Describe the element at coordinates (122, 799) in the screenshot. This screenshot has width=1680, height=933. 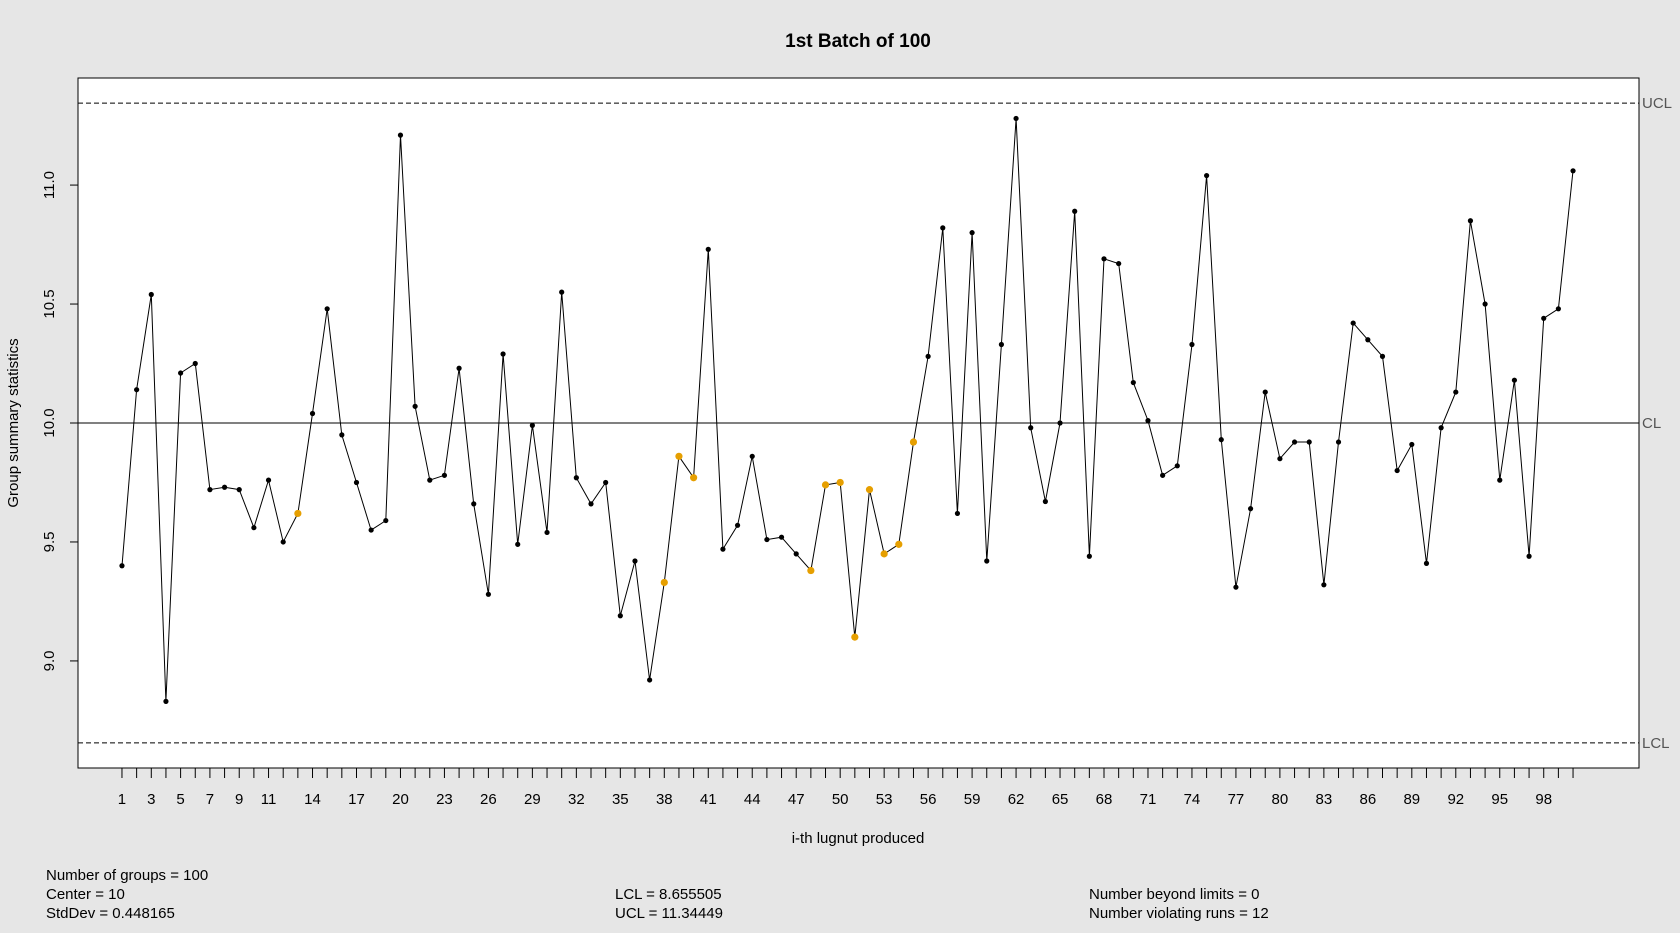
I see `x-tick-label: 1` at that location.